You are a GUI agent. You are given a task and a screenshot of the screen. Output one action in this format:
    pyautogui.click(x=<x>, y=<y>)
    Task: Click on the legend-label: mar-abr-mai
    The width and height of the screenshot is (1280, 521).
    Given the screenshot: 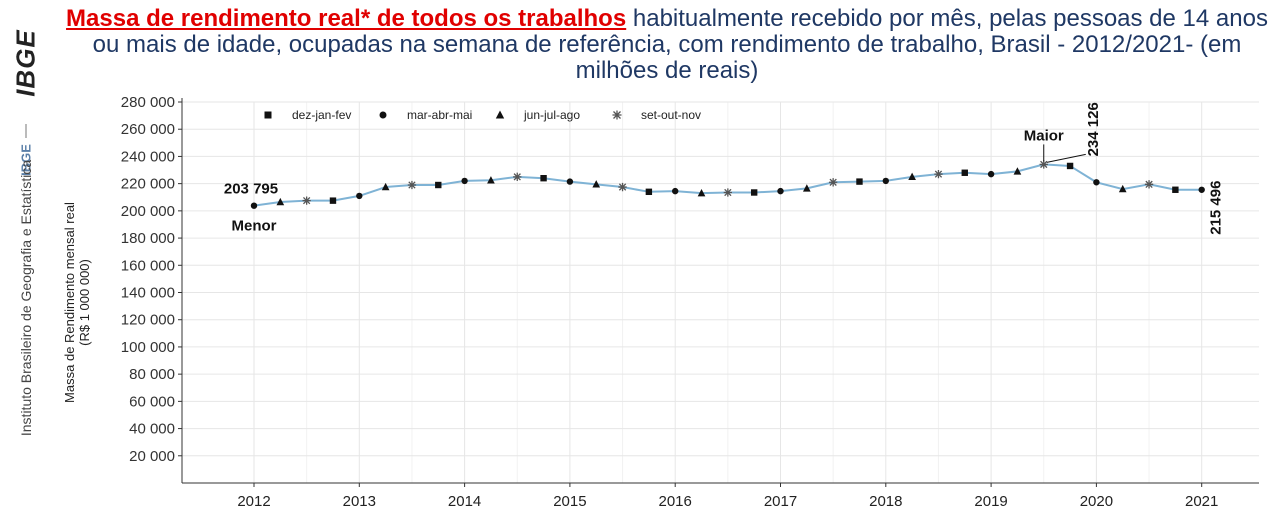 What is the action you would take?
    pyautogui.click(x=439, y=115)
    